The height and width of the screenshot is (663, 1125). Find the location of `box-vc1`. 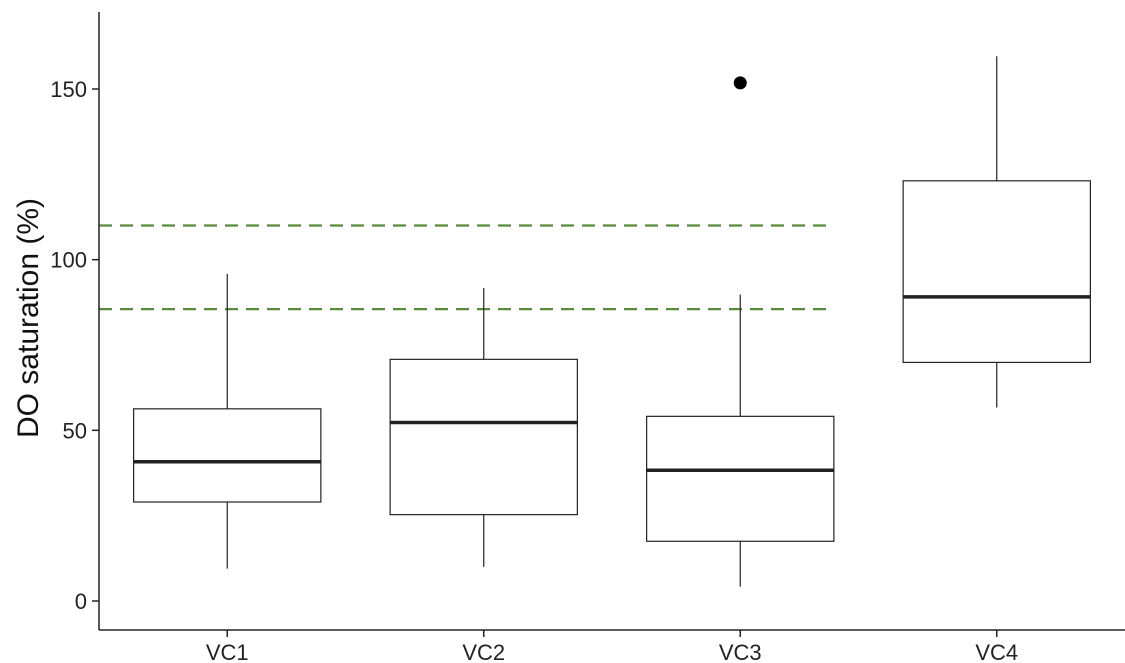

box-vc1 is located at coordinates (227, 421).